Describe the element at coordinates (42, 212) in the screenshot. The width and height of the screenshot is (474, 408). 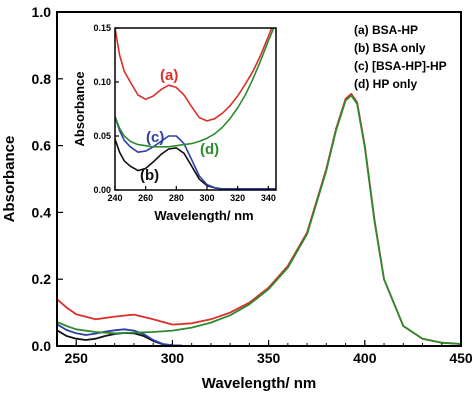
I see `main-y-tick-label: 0.4` at that location.